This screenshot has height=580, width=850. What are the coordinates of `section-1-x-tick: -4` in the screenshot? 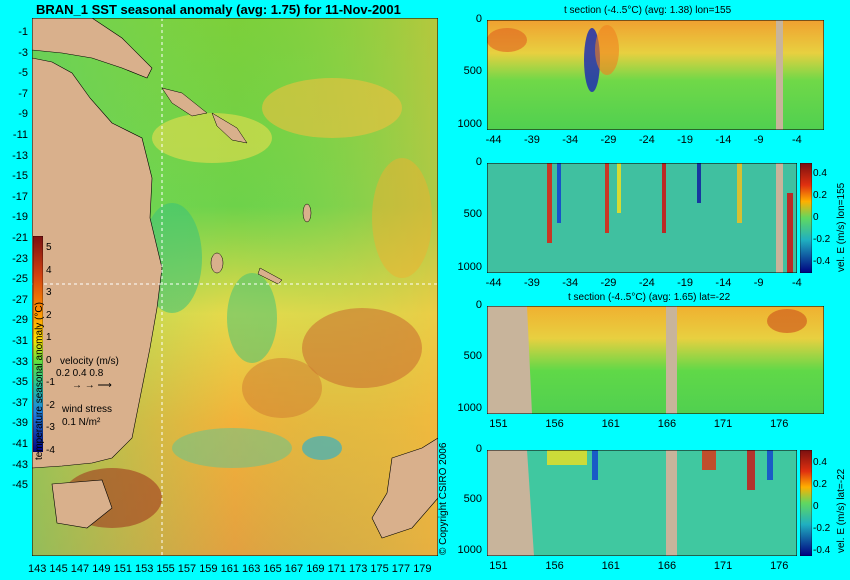 It's located at (797, 140).